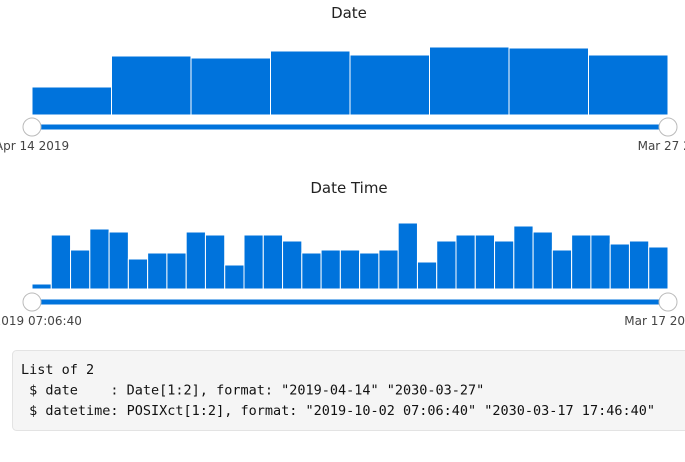  I want to click on range-min-label: Apr 14 2019, so click(34, 146).